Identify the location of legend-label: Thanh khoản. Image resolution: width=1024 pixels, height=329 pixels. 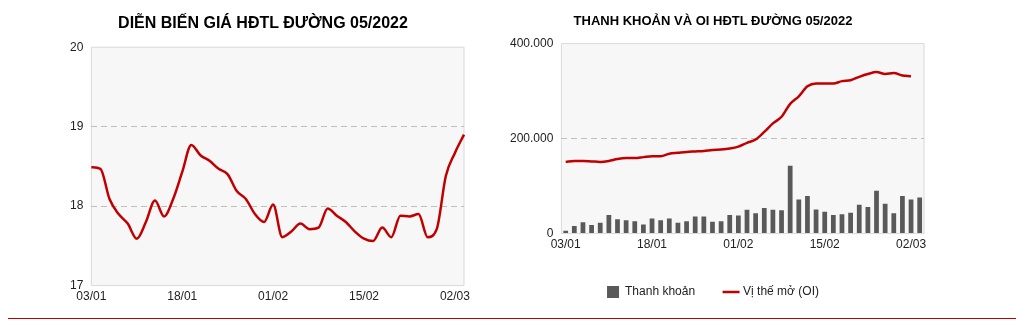
(660, 291).